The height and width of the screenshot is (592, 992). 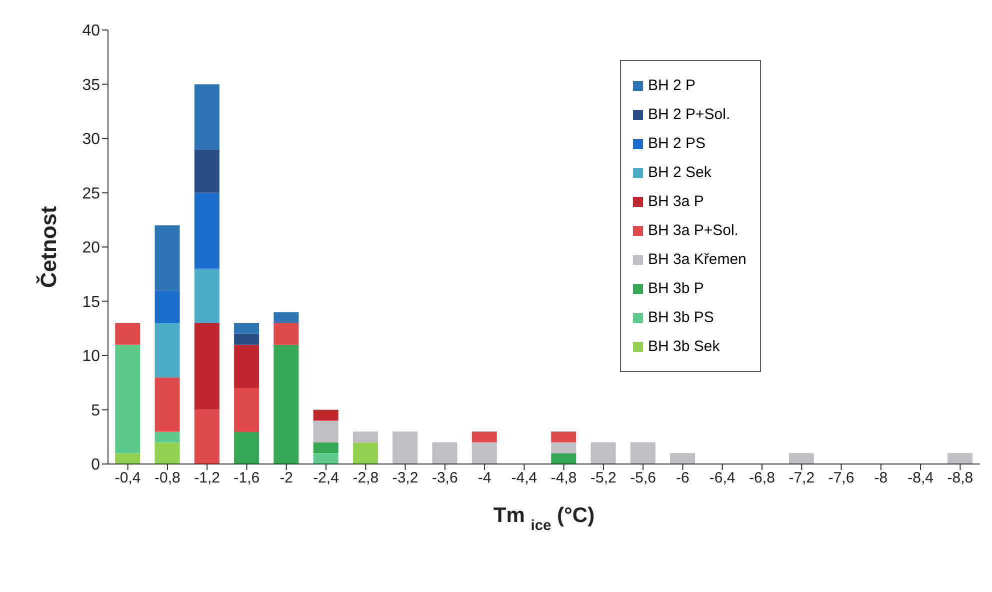 What do you see at coordinates (91, 248) in the screenshot?
I see `y-tick-label: 20` at bounding box center [91, 248].